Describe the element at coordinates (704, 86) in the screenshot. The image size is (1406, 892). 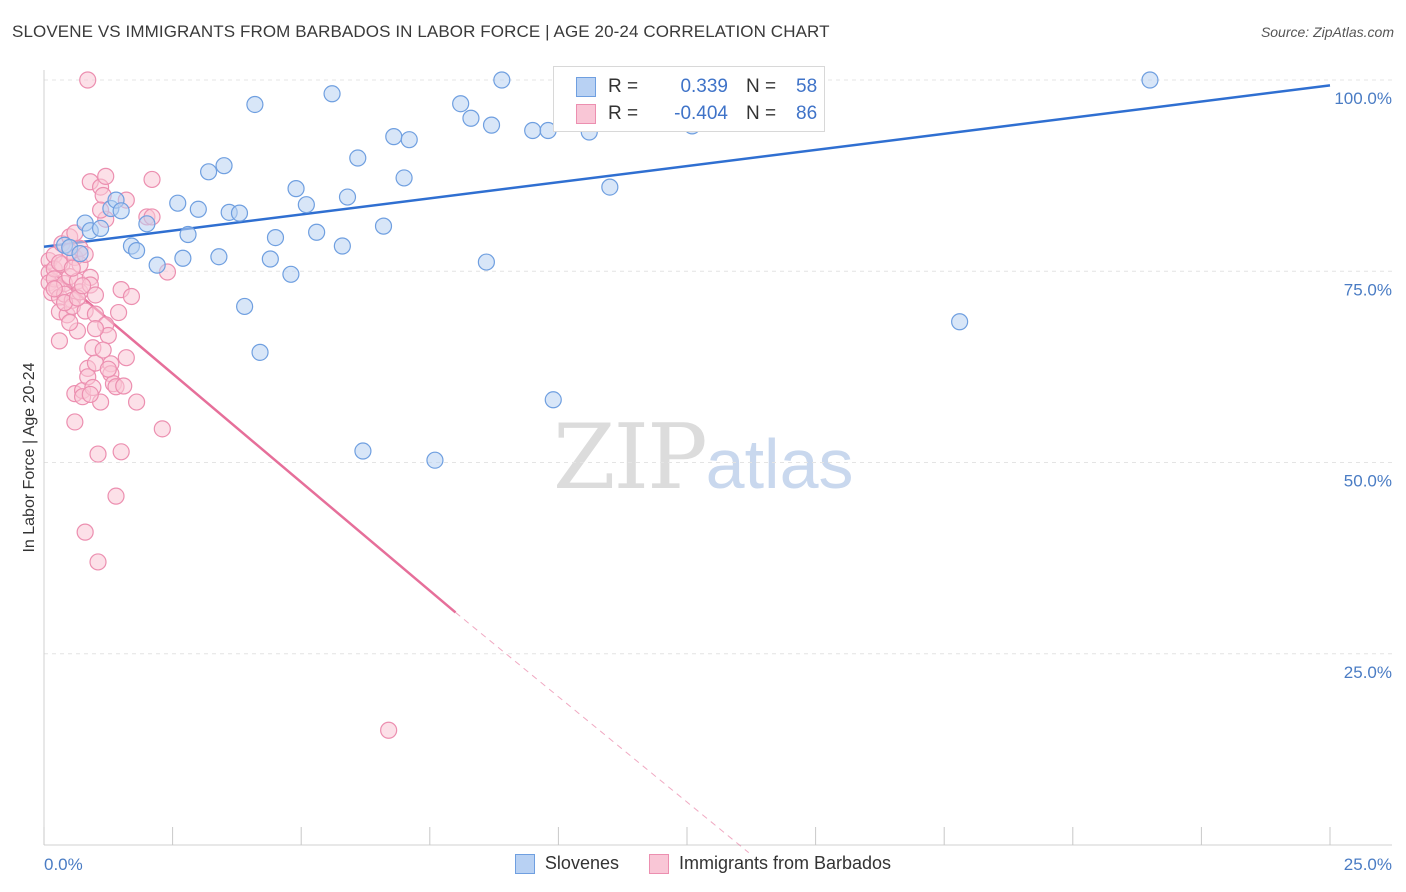
I see `r-value: 0.339` at that location.